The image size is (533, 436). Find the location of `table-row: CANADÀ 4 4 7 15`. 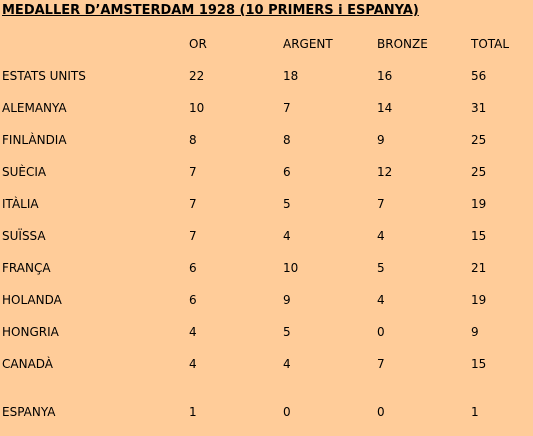

table-row: CANADÀ 4 4 7 15 is located at coordinates (266, 366).